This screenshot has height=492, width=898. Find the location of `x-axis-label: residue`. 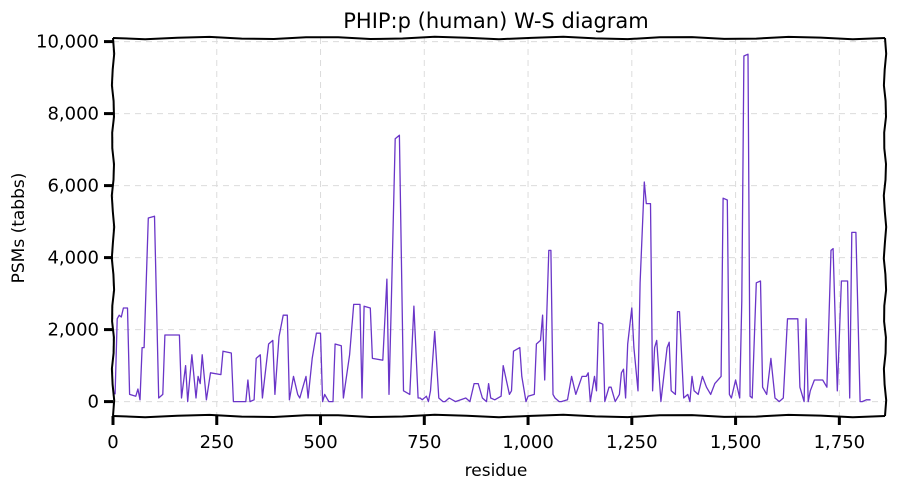

x-axis-label: residue is located at coordinates (496, 471).